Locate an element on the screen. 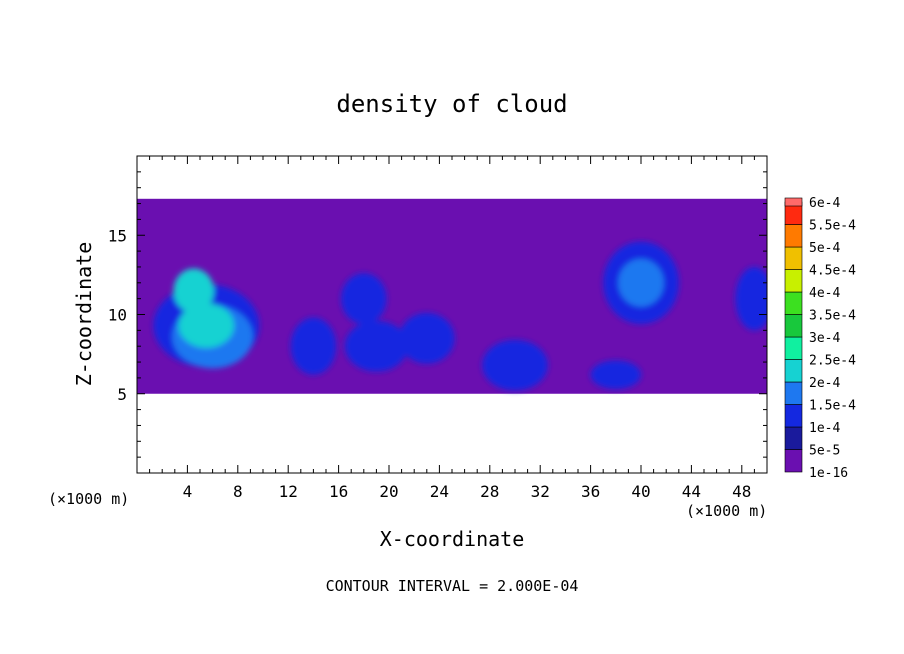  y-tick-label: 15 is located at coordinates (117, 235).